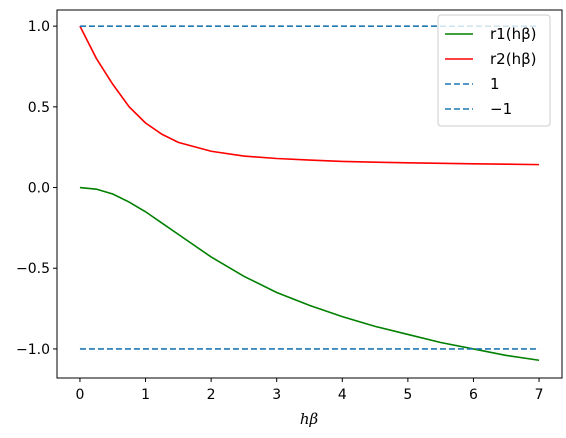 Image resolution: width=566 pixels, height=438 pixels. Describe the element at coordinates (79, 395) in the screenshot. I see `x-tick-label: 0` at that location.